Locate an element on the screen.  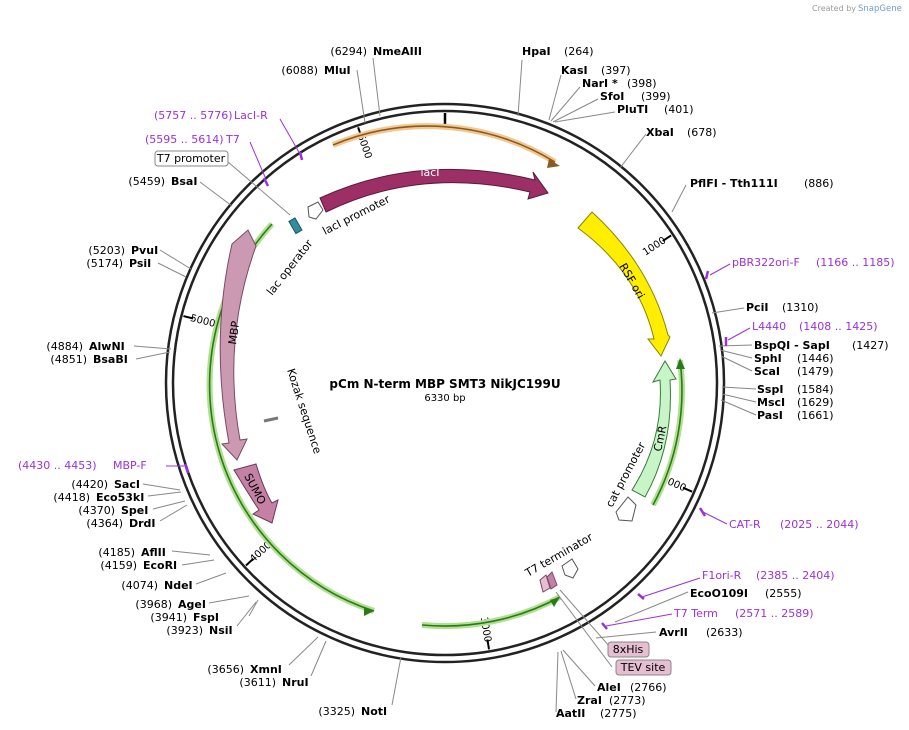
site-ecori-name: EcoRI is located at coordinates (160, 565).